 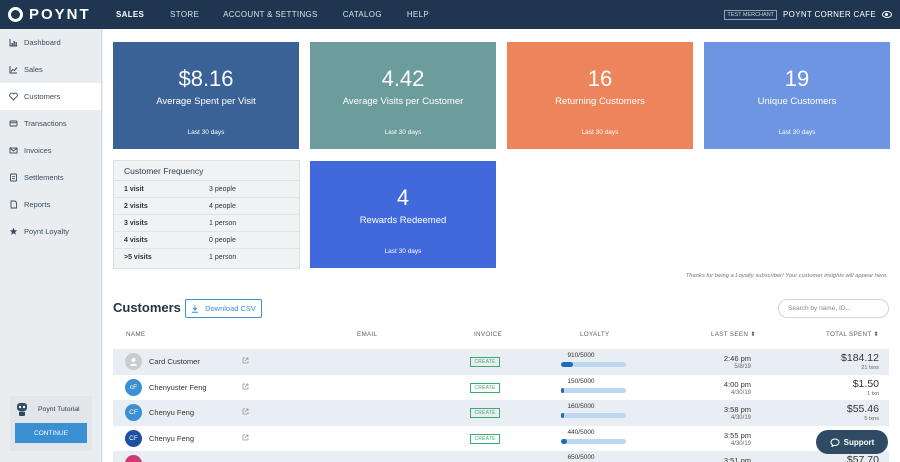 I want to click on mail-icon, so click(x=13, y=150).